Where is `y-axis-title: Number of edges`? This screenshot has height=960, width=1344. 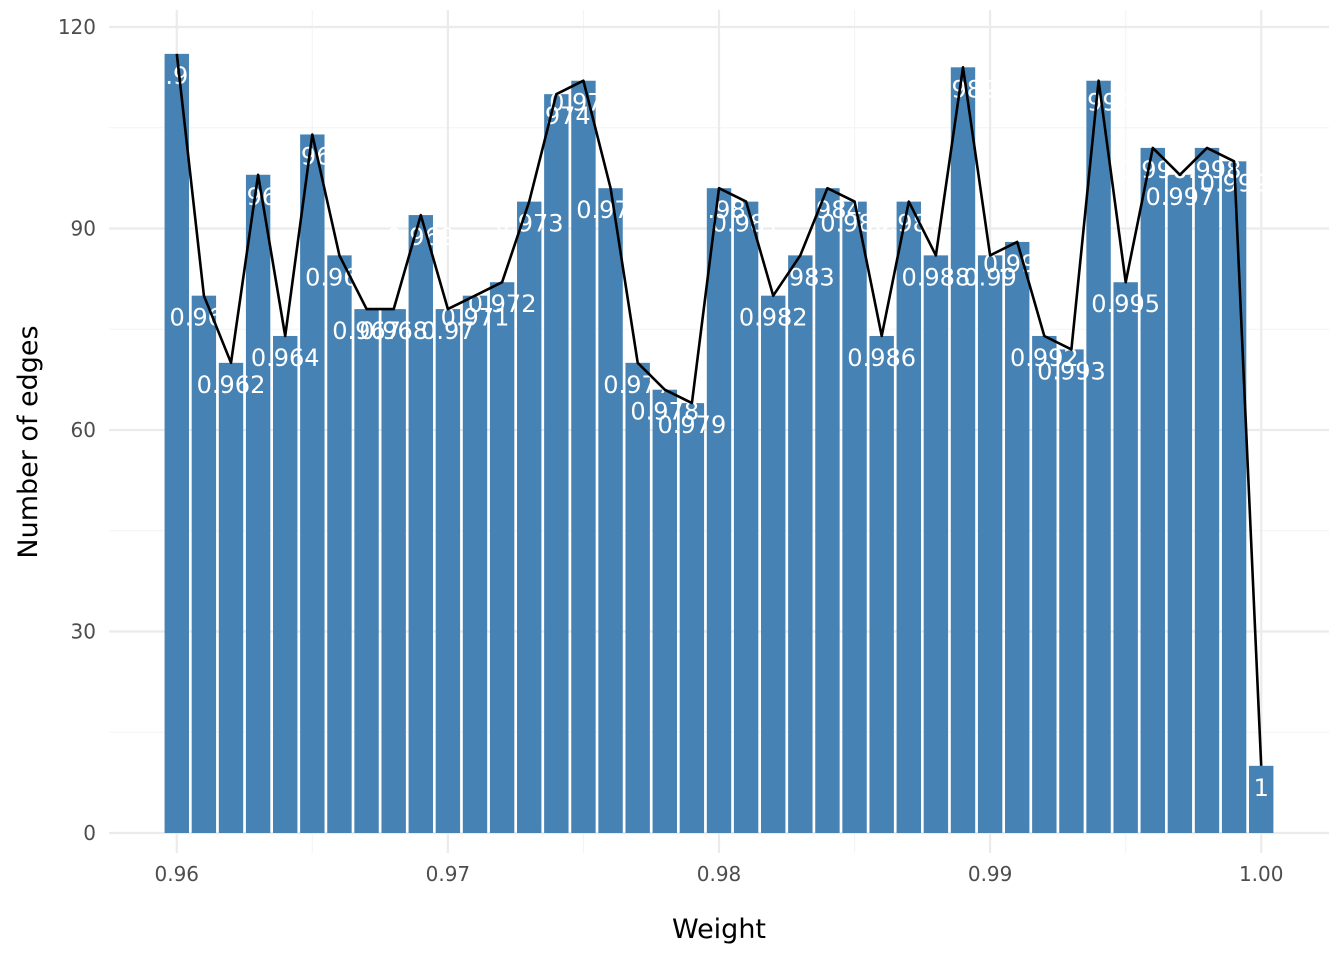 y-axis-title: Number of edges is located at coordinates (28, 441).